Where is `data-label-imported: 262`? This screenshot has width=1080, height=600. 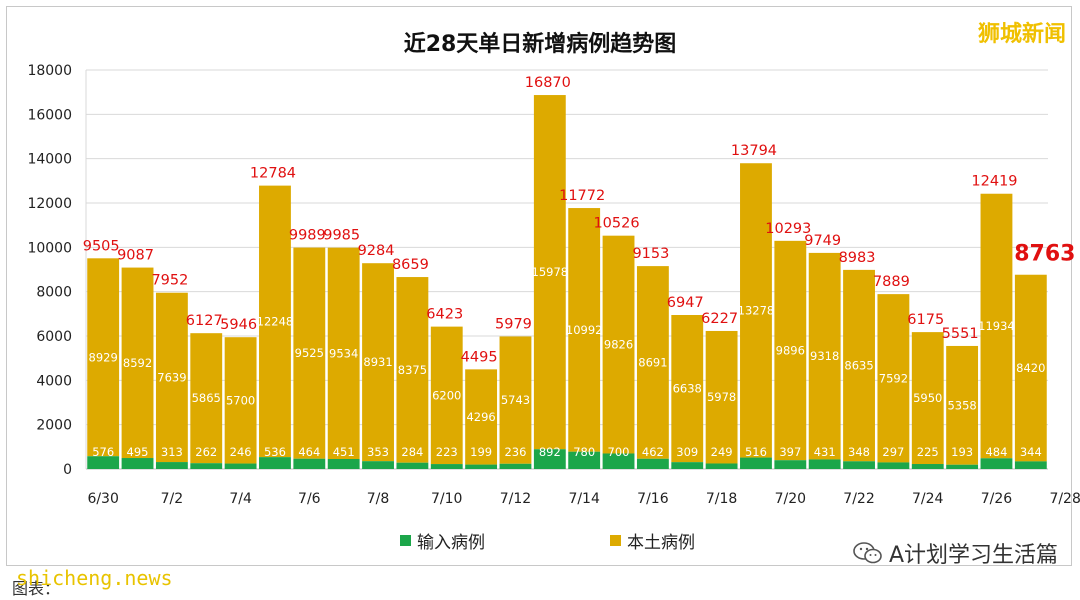 data-label-imported: 262 is located at coordinates (206, 452).